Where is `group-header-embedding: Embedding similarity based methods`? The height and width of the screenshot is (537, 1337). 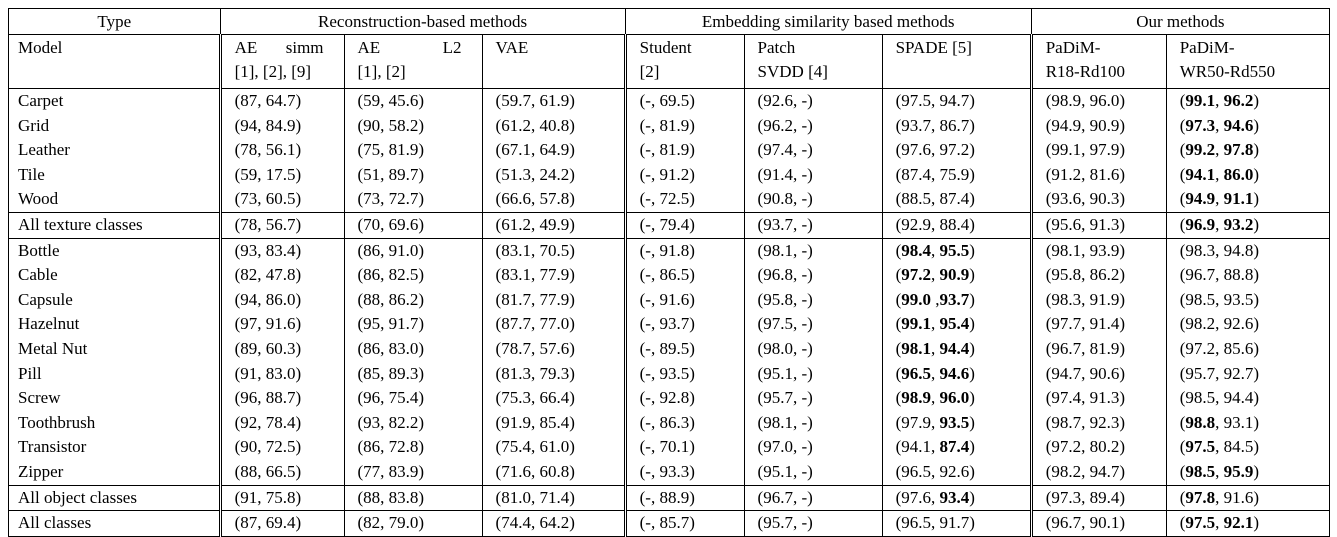 group-header-embedding: Embedding similarity based methods is located at coordinates (828, 21).